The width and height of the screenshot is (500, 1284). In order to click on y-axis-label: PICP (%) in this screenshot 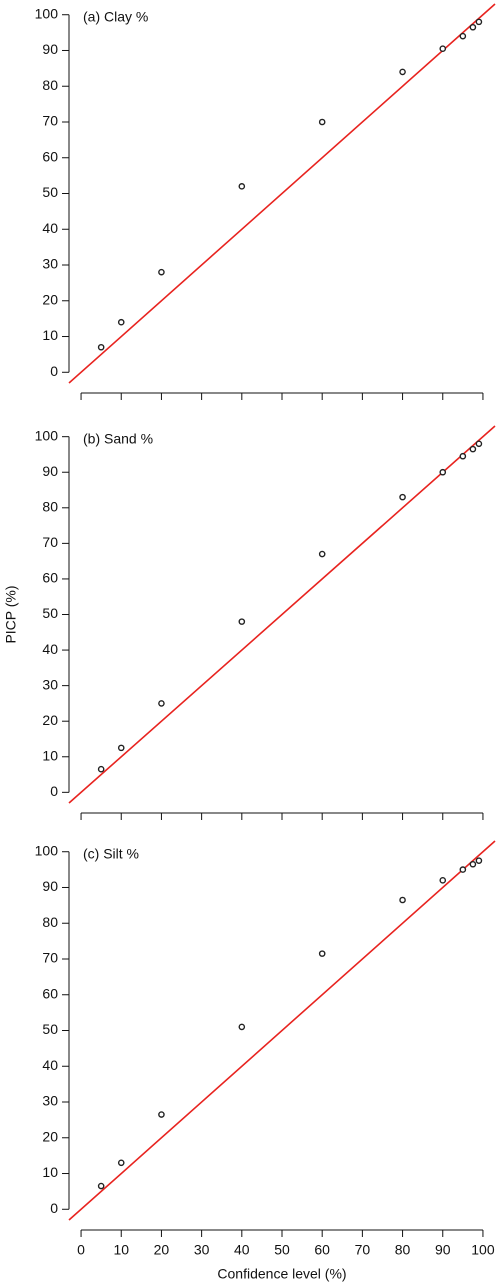, I will do `click(11, 614)`.